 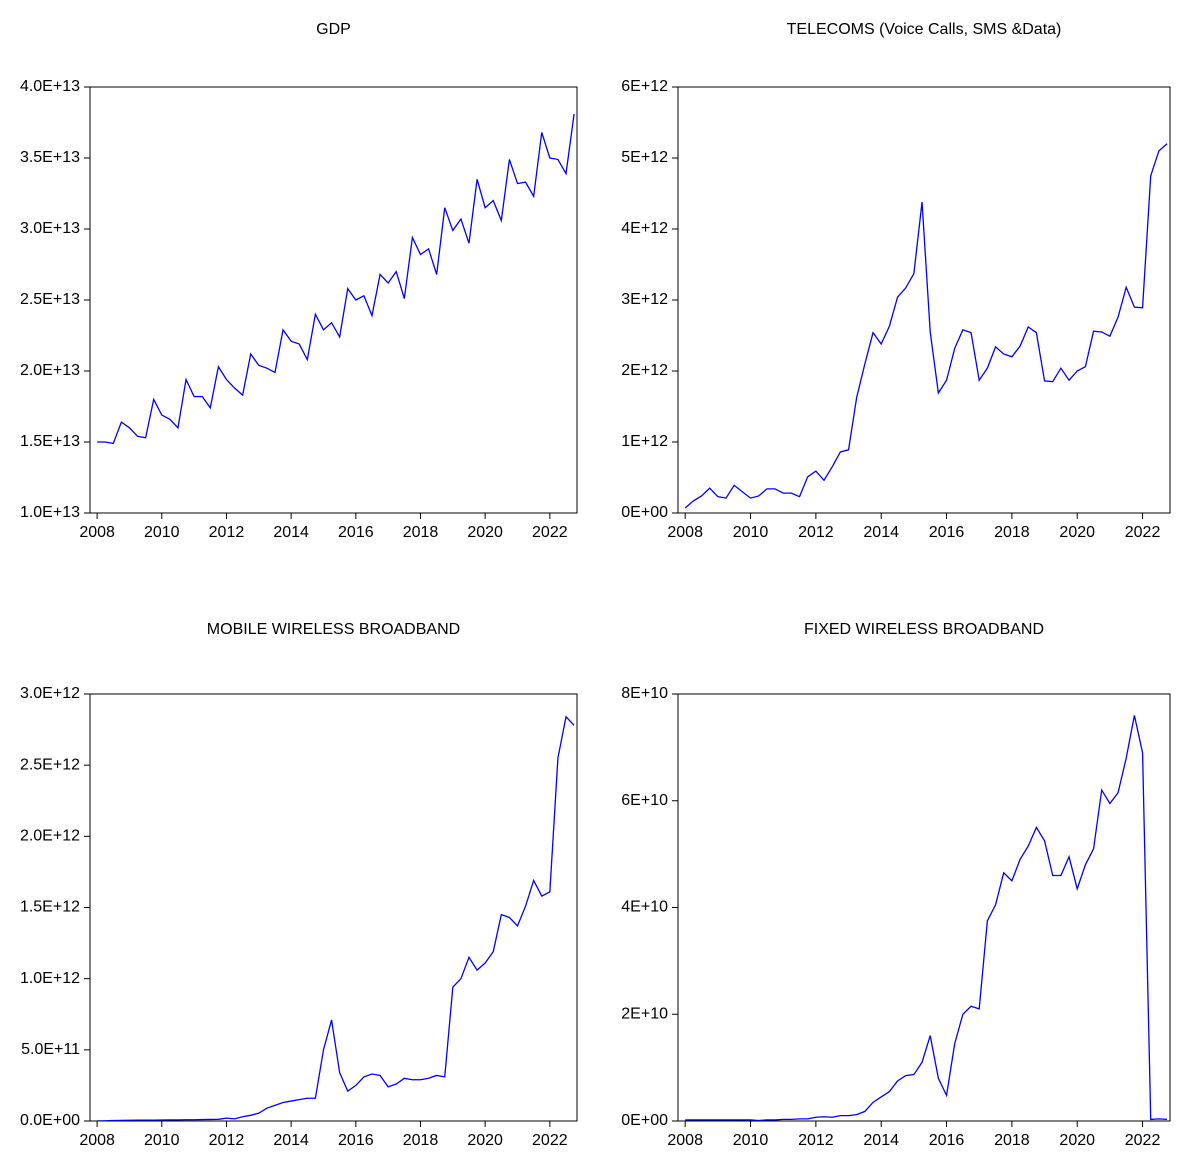 I want to click on y-tick-label: 2.0E+12, so click(x=50, y=836).